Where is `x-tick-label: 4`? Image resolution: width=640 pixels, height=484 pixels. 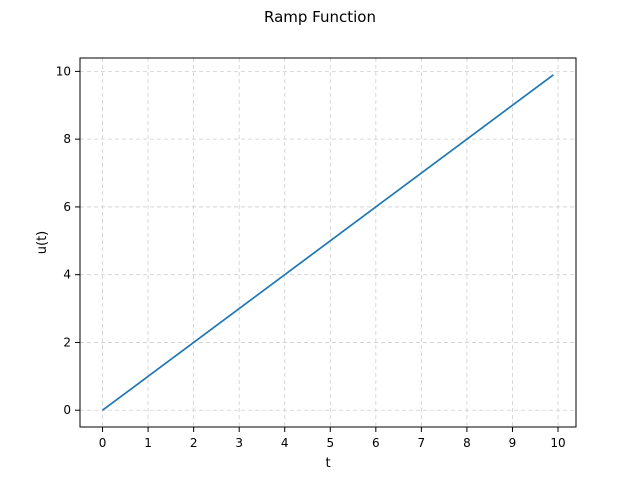 x-tick-label: 4 is located at coordinates (285, 443).